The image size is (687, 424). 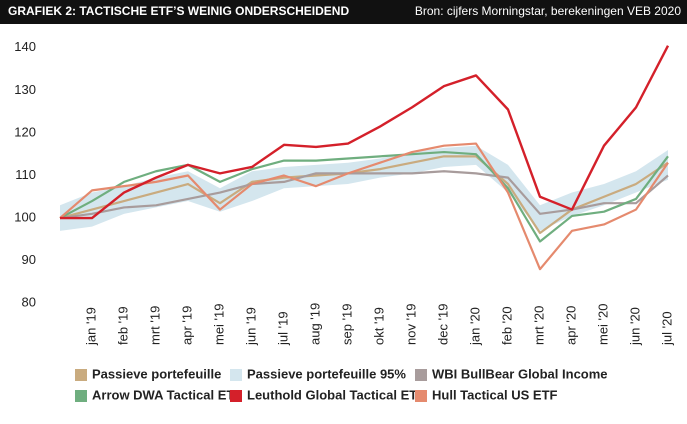 What do you see at coordinates (410, 324) in the screenshot?
I see `x-tick-label: nov '19` at bounding box center [410, 324].